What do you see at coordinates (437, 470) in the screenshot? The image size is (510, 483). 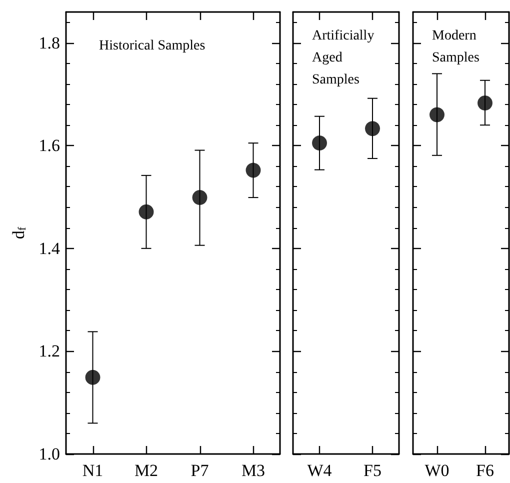 I see `x-tick-label: W0` at bounding box center [437, 470].